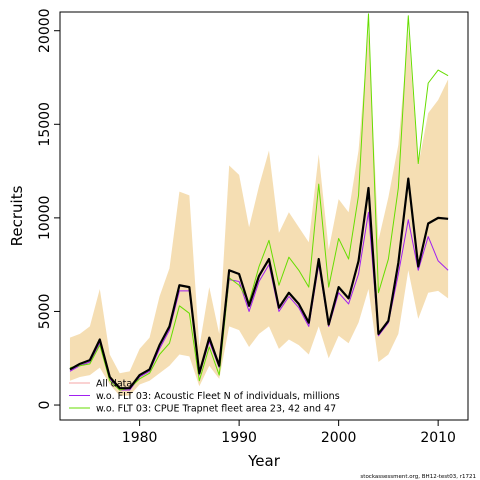 The width and height of the screenshot is (480, 480). What do you see at coordinates (45, 124) in the screenshot?
I see `y-tick-label: 15000` at bounding box center [45, 124].